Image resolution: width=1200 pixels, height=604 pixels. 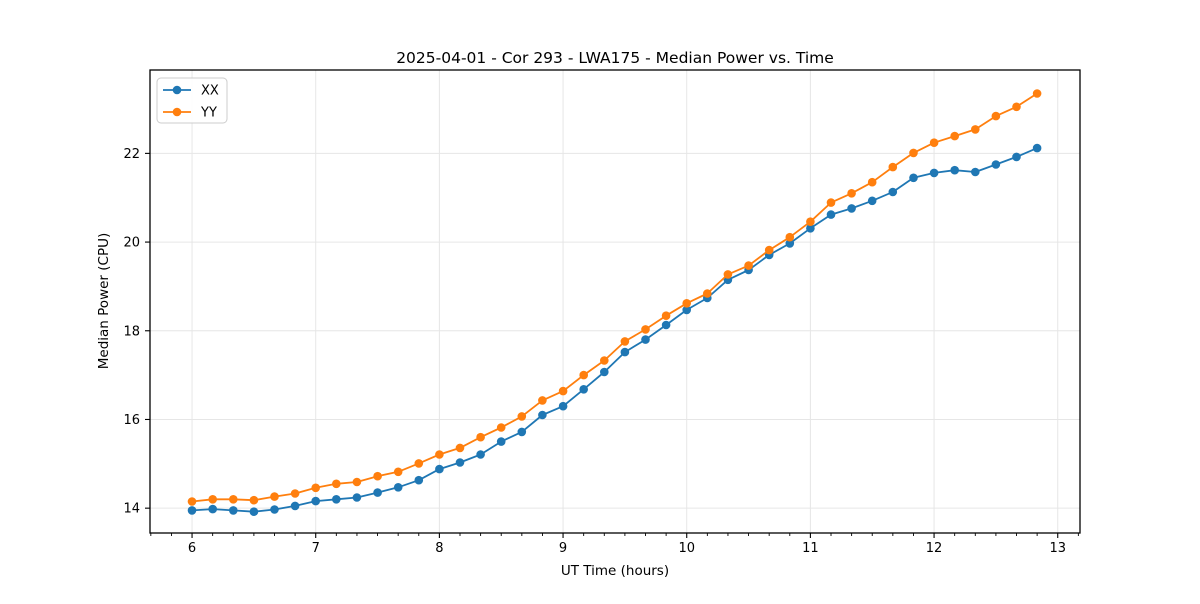 I want to click on y-tick-label: 14, so click(x=131, y=509).